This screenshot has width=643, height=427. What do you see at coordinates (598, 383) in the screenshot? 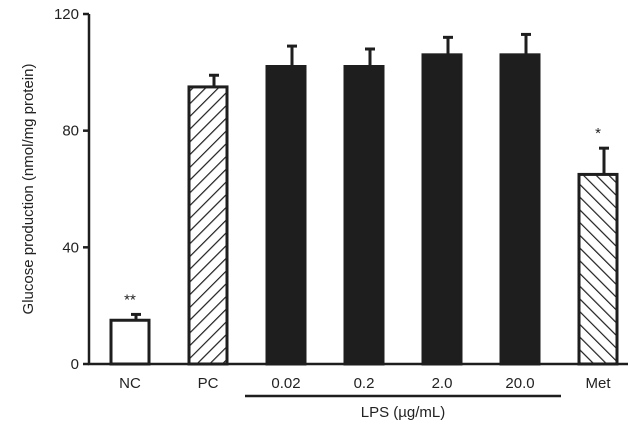
I see `x-tick-label: Met` at bounding box center [598, 383].